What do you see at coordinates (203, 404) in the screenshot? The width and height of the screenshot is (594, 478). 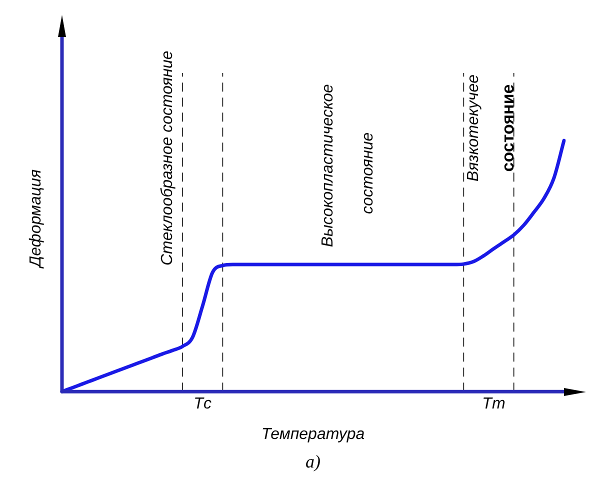 I see `x-tick-label: Tс` at bounding box center [203, 404].